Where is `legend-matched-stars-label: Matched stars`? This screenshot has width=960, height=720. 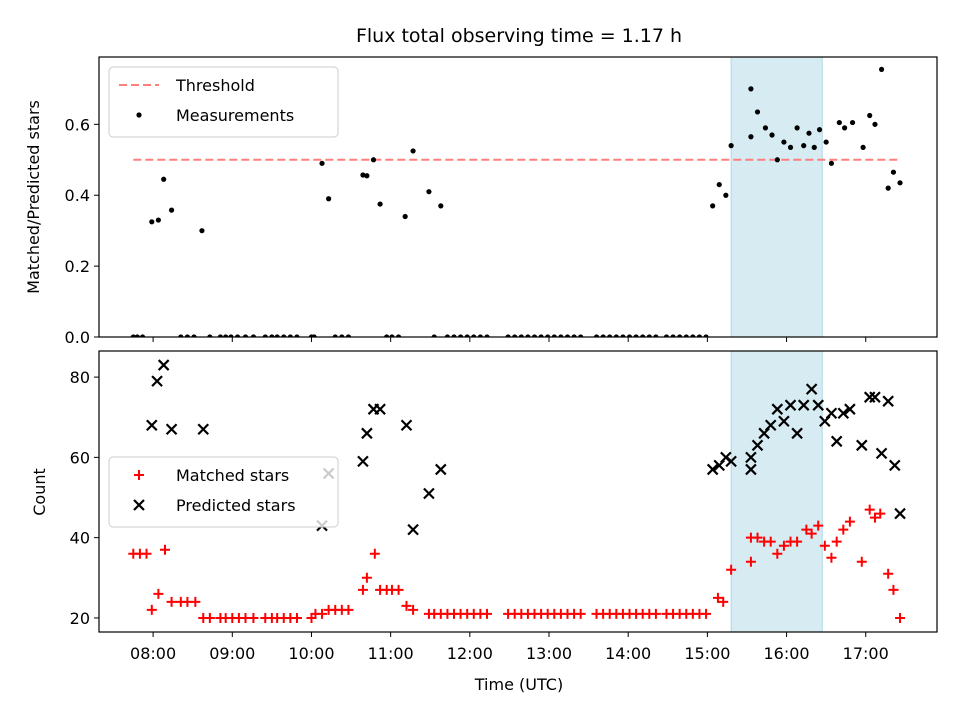
legend-matched-stars-label: Matched stars is located at coordinates (232, 475).